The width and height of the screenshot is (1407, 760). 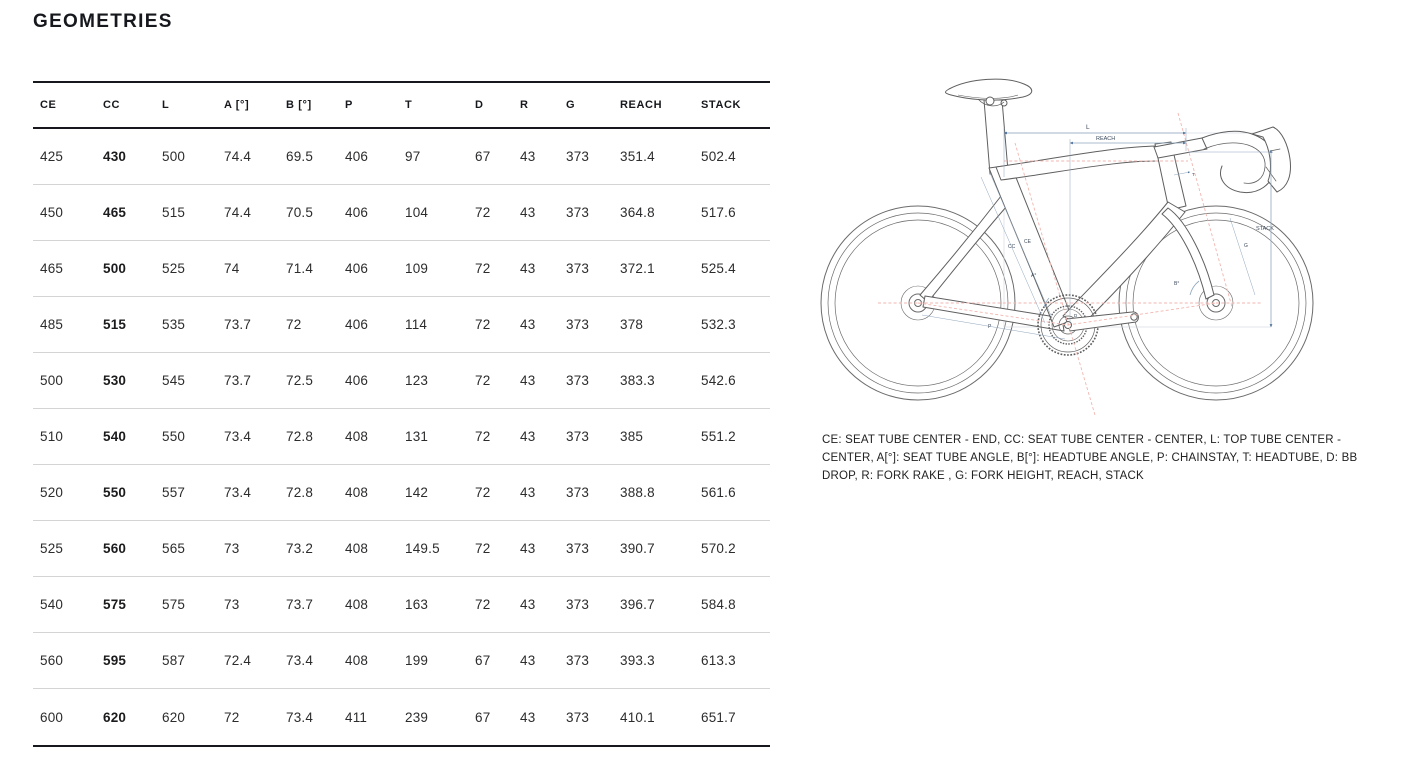 I want to click on table-cell: 430, so click(x=115, y=156).